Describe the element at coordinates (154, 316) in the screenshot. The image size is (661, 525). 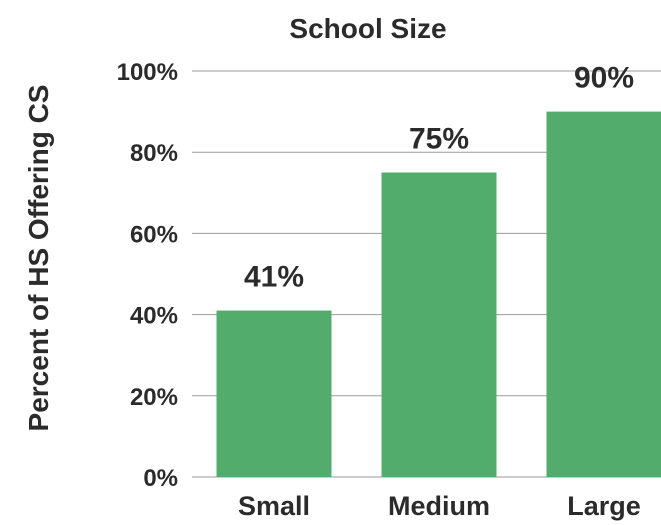
I see `y-tick-label: 40%` at that location.